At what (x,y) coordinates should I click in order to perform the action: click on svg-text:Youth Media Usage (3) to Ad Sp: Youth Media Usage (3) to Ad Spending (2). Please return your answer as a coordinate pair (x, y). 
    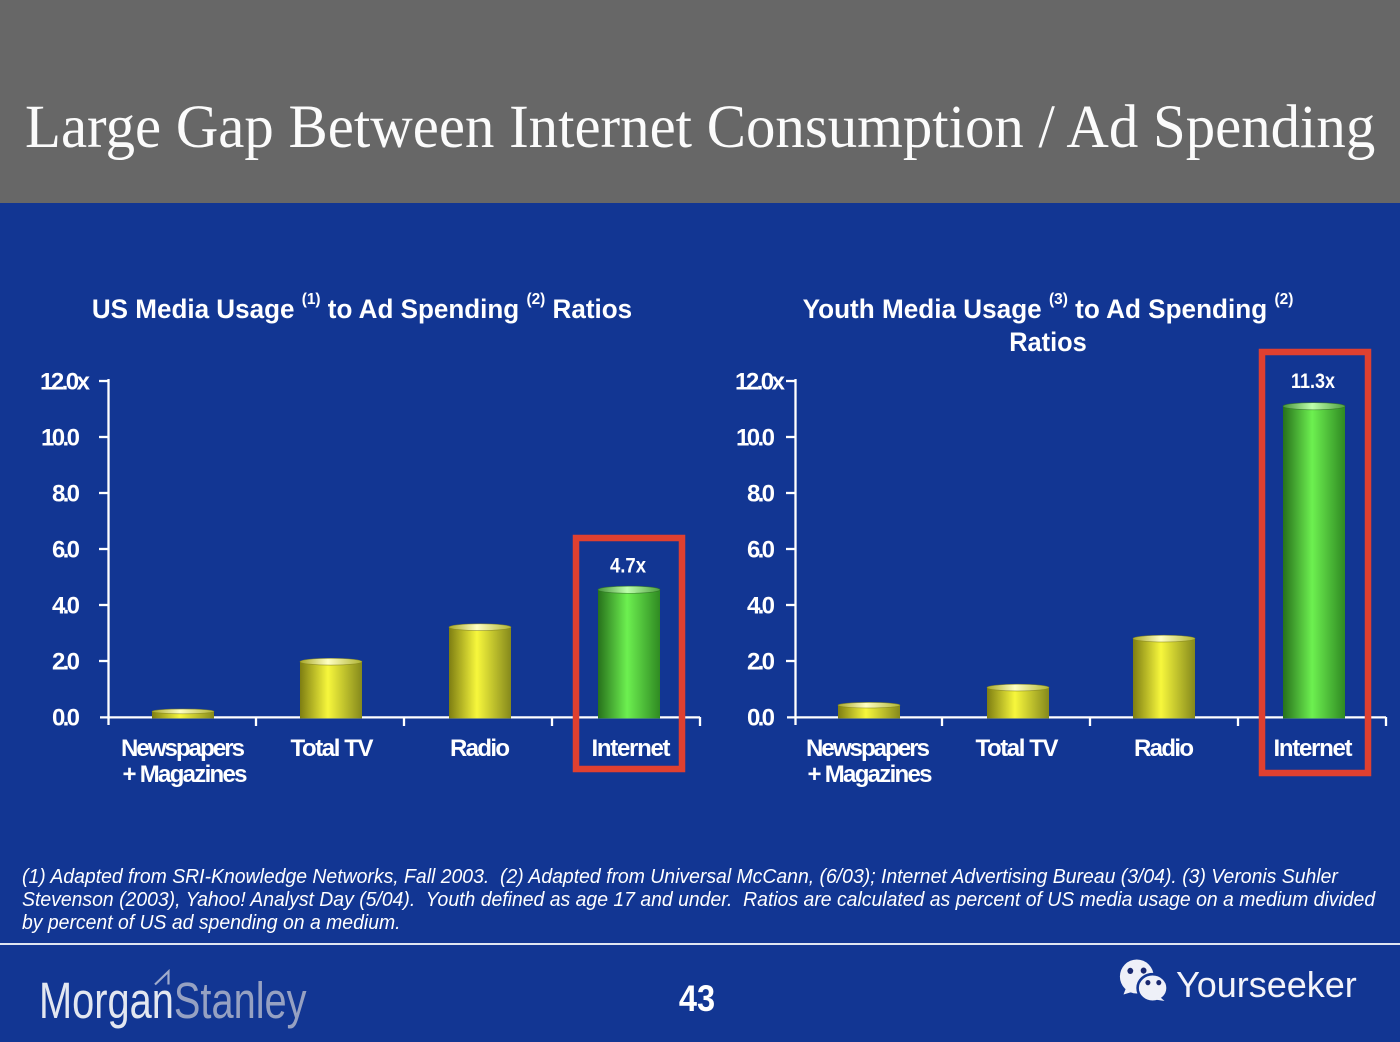
    Looking at the image, I should click on (1048, 307).